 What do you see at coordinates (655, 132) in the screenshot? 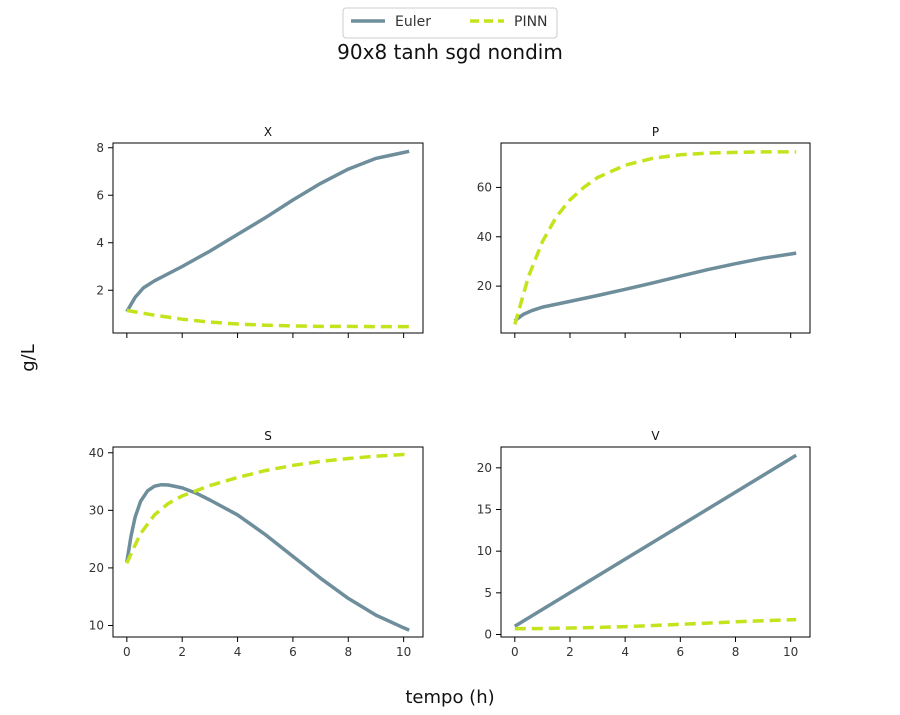
I see `subplot-title-p: P` at bounding box center [655, 132].